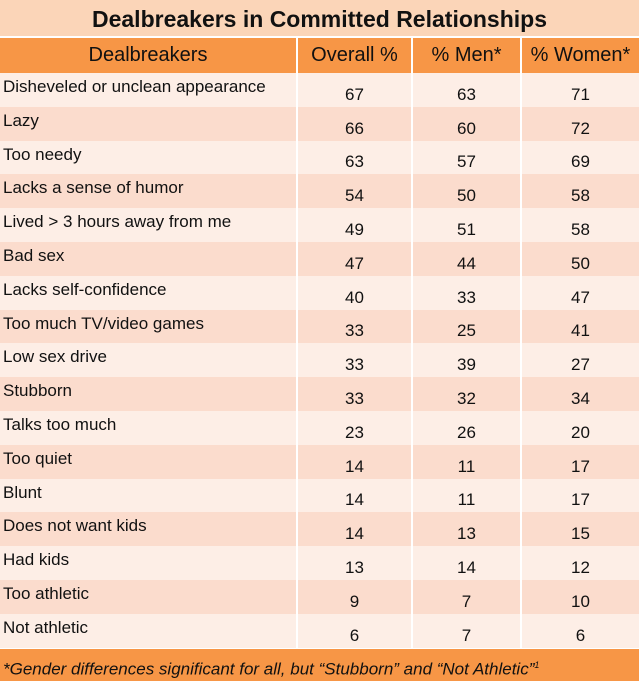  What do you see at coordinates (579, 258) in the screenshot?
I see `women-value: 50` at bounding box center [579, 258].